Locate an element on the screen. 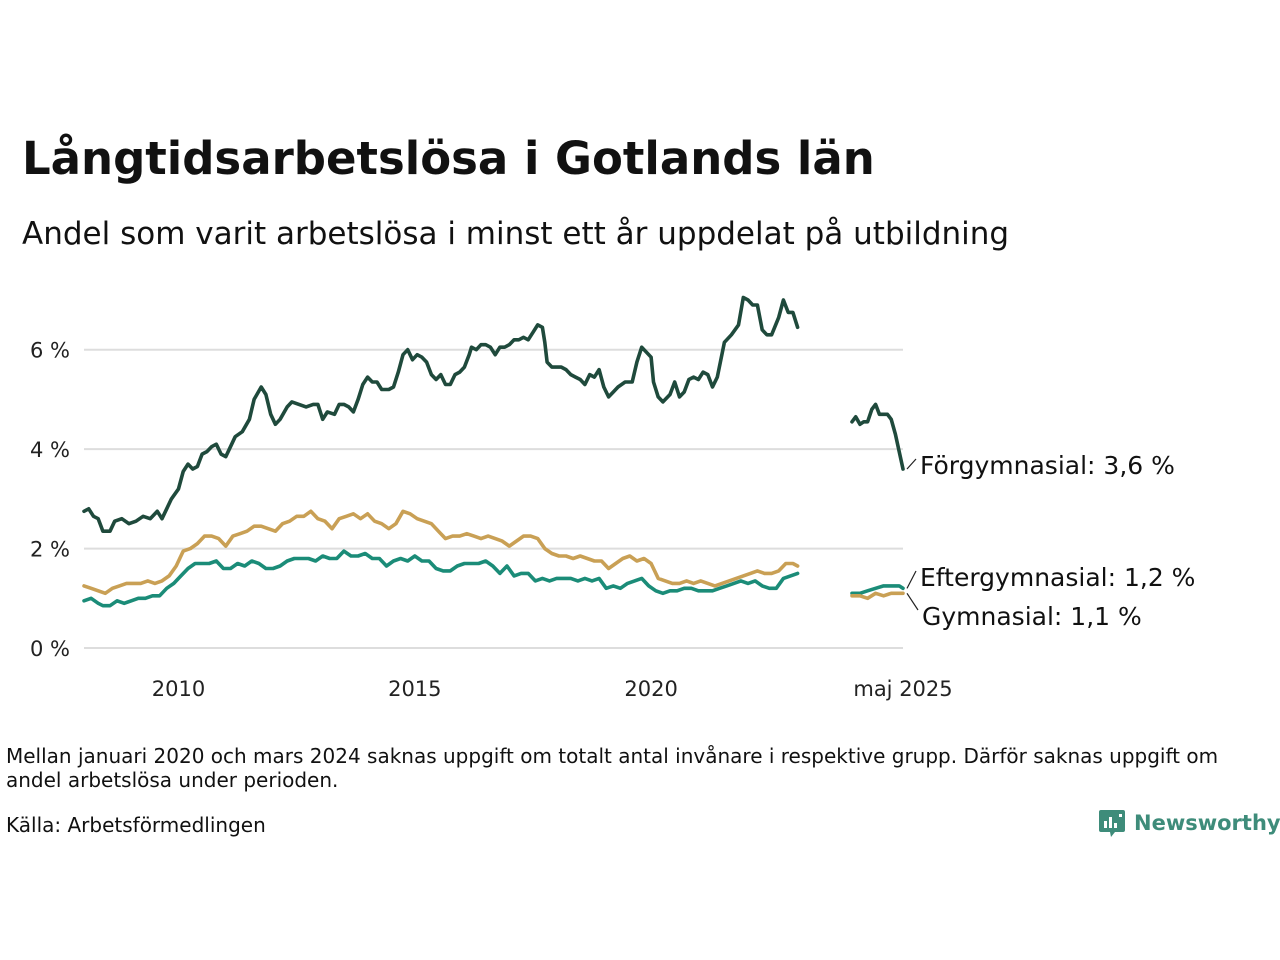 The width and height of the screenshot is (1280, 960). x-axis-ticks: 2010 2015 2020 maj 2025 is located at coordinates (552, 689).